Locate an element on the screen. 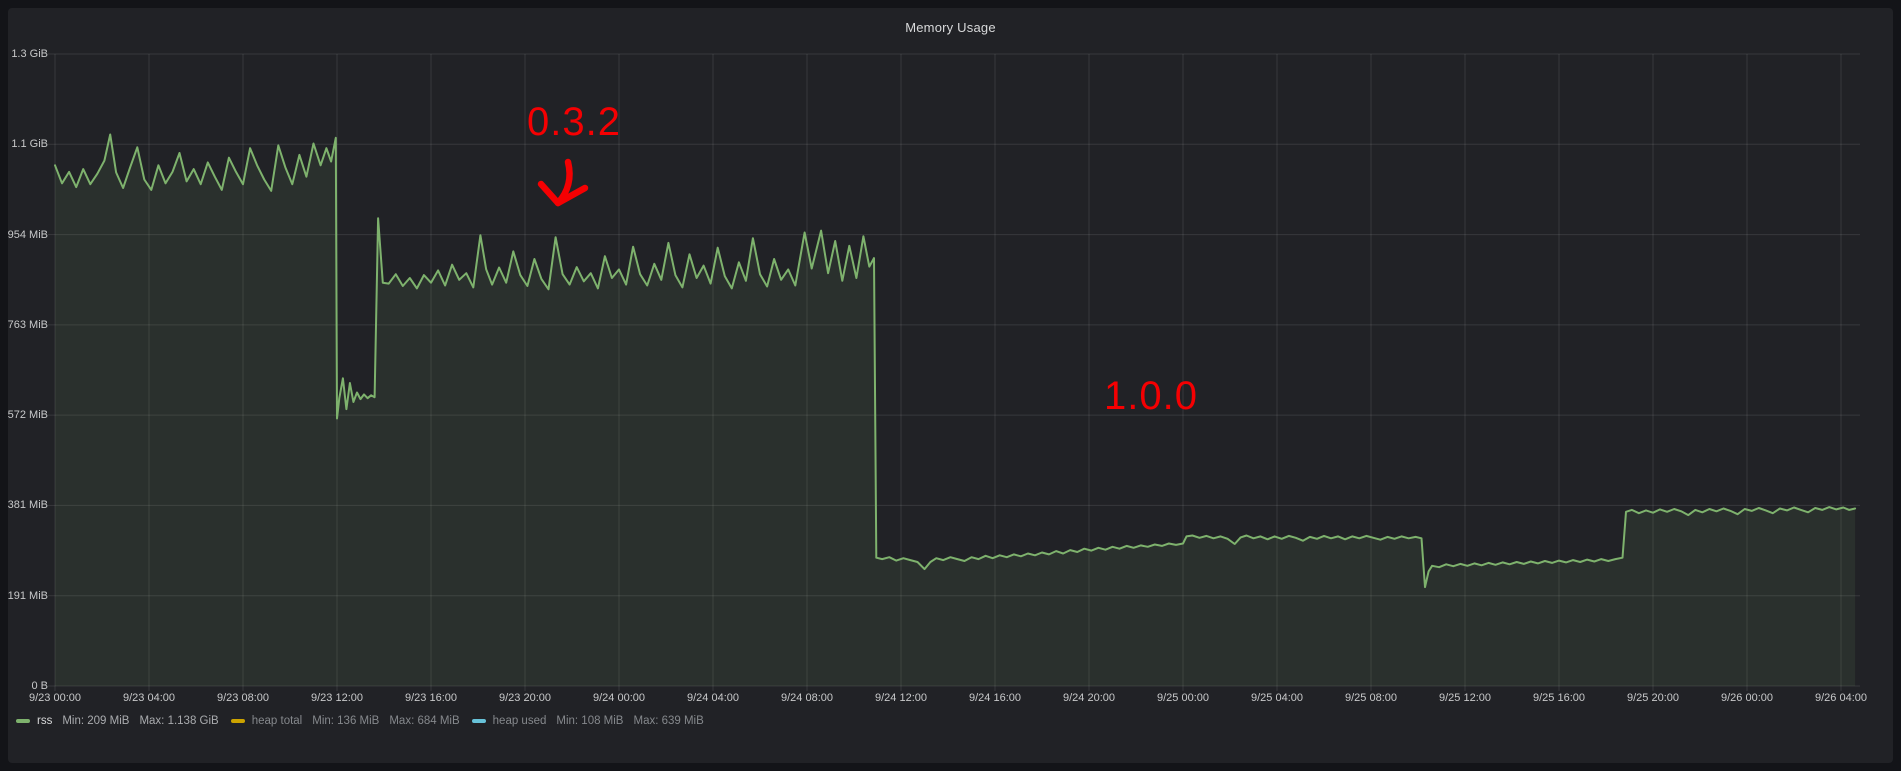  release-annotation-100: 1.0.0 is located at coordinates (1151, 396).